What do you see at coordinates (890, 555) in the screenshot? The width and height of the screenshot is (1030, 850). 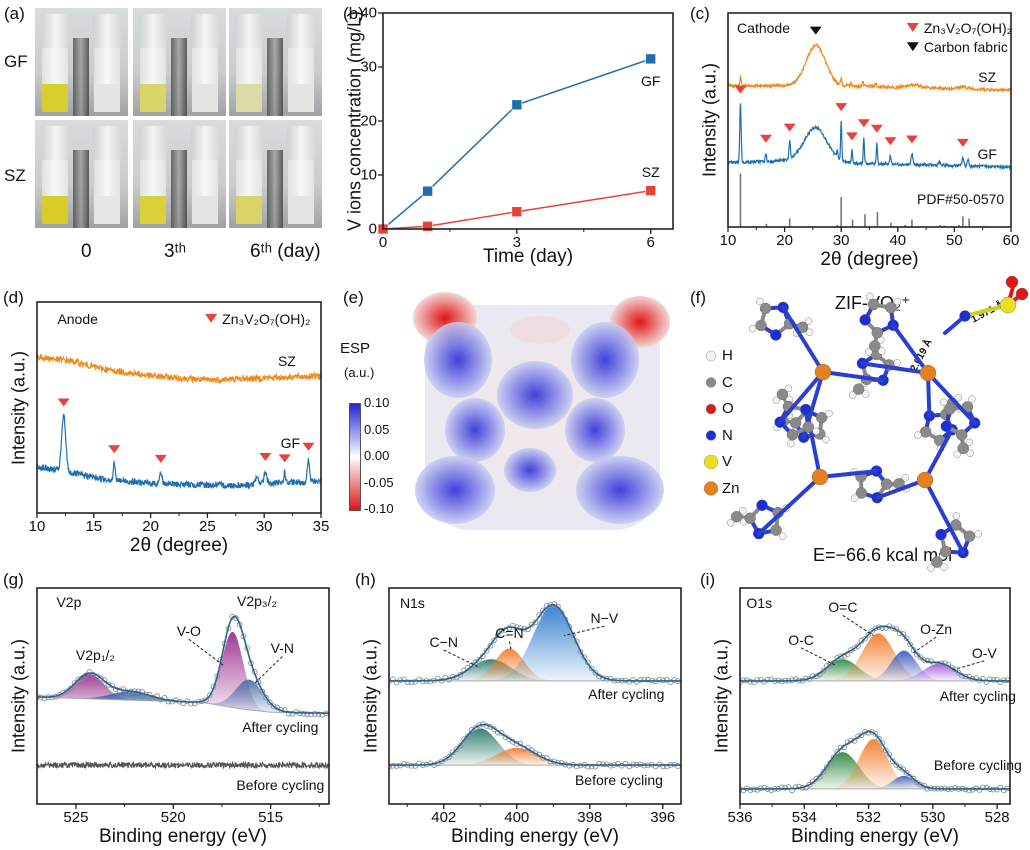 I see `adsorption-energy: E=−66.6 kcal mol⁻¹` at bounding box center [890, 555].